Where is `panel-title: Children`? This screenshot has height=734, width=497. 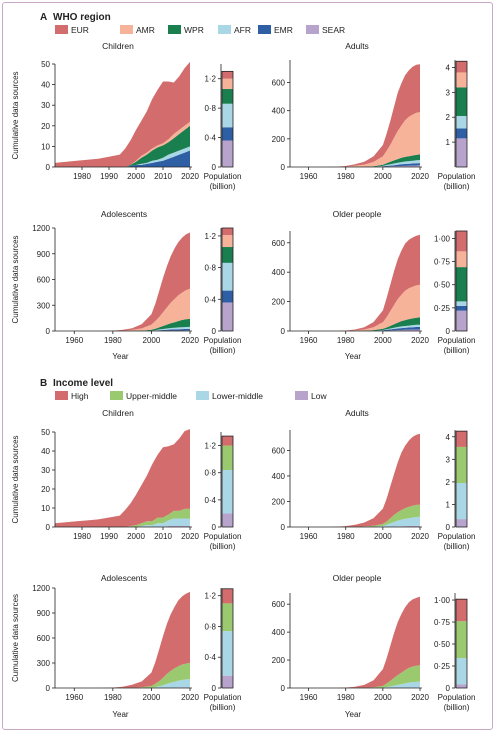 panel-title: Children is located at coordinates (118, 46).